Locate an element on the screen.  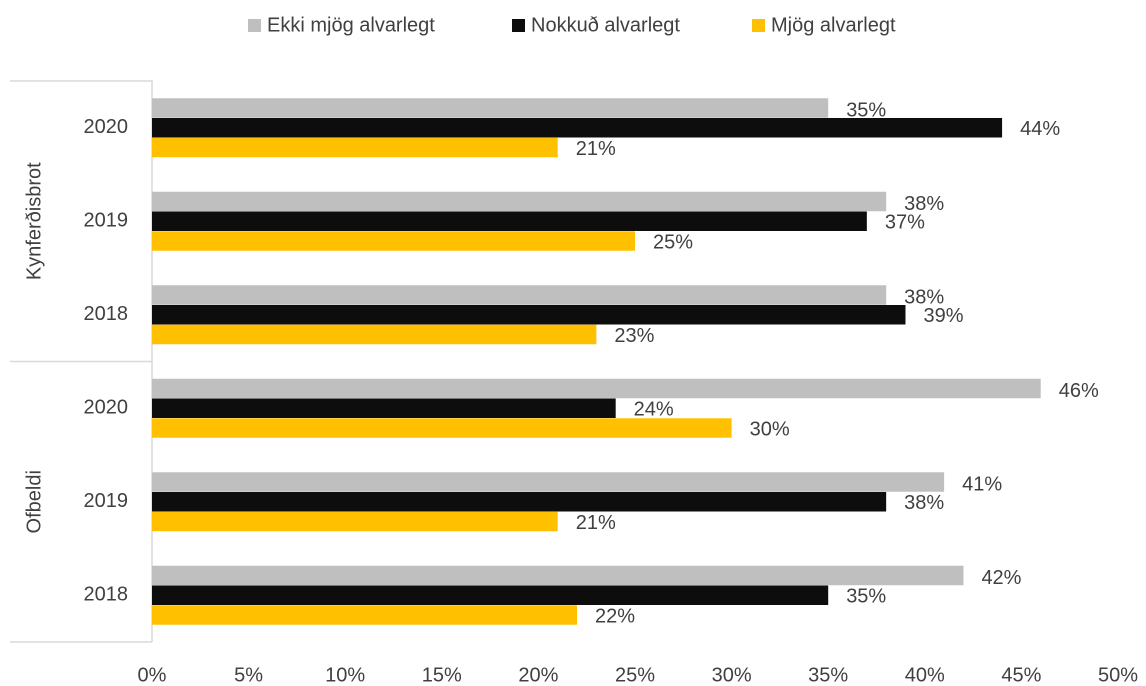
value-label: 39% is located at coordinates (943, 316).